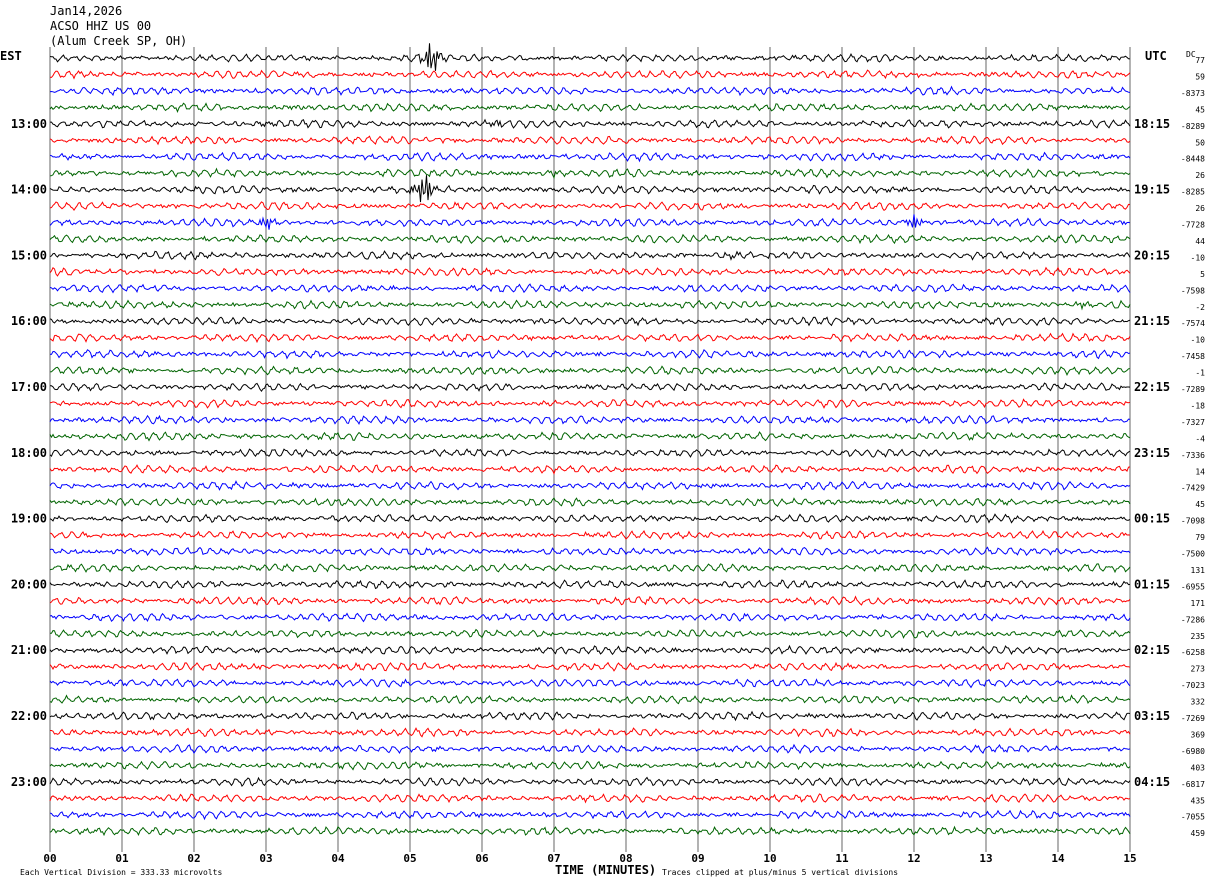 This screenshot has width=1210, height=886. Describe the element at coordinates (11, 56) in the screenshot. I see `left-timezone-label: EST` at that location.